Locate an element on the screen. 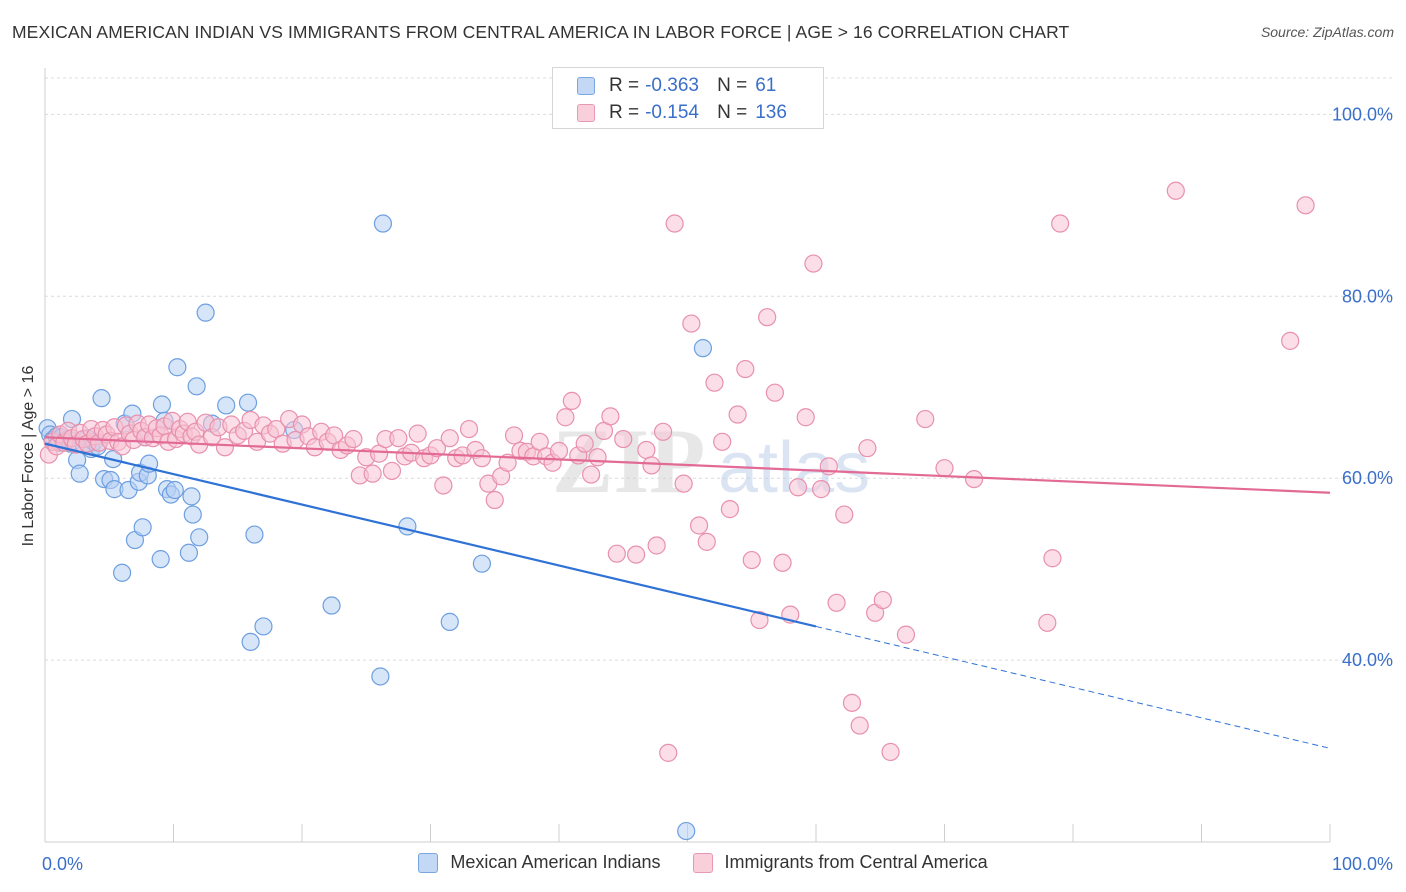  x-tick-label: 0.0% is located at coordinates (62, 864).